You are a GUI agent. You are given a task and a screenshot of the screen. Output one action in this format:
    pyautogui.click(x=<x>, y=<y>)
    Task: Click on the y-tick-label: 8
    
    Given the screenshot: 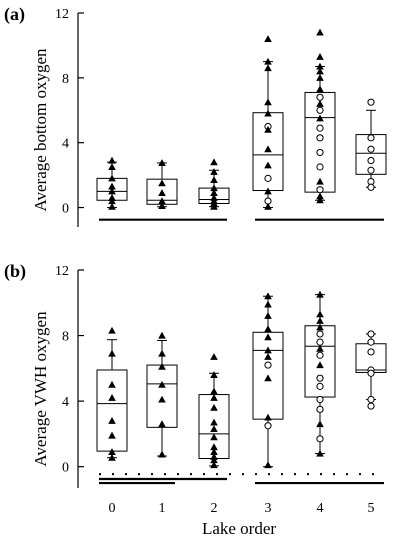 What is the action you would take?
    pyautogui.click(x=65, y=79)
    